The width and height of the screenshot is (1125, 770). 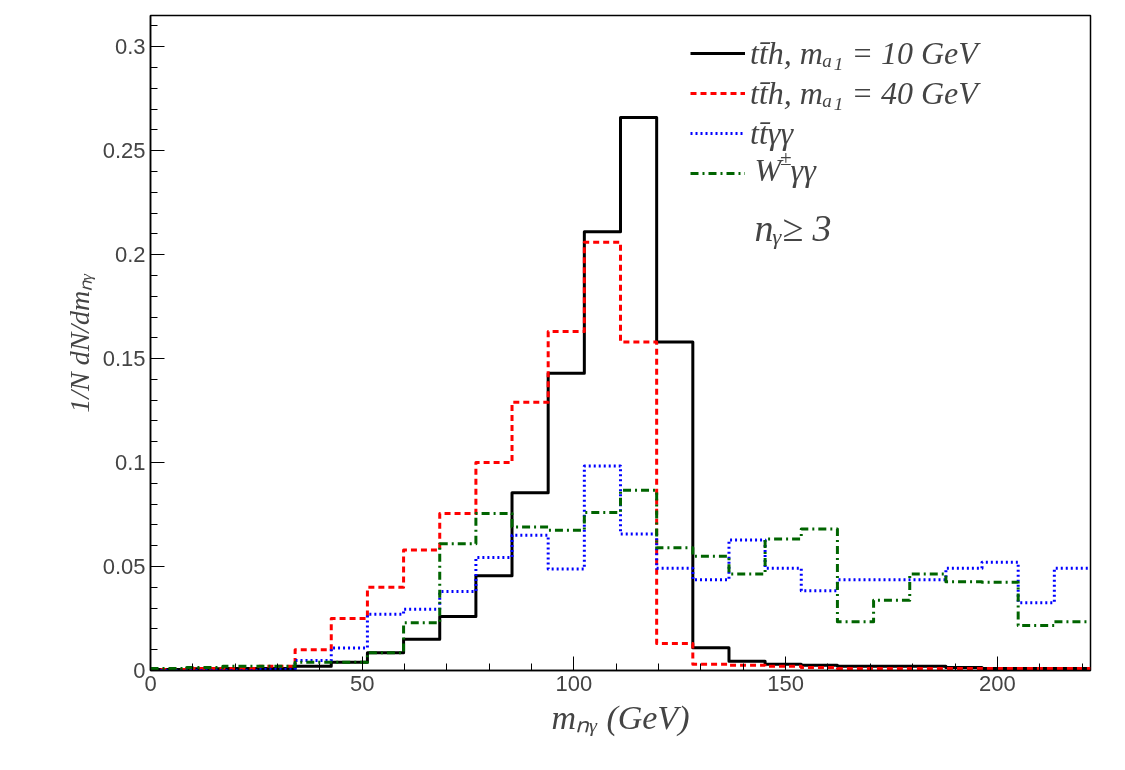 I want to click on y-tick-label: 0.15, so click(x=124, y=359).